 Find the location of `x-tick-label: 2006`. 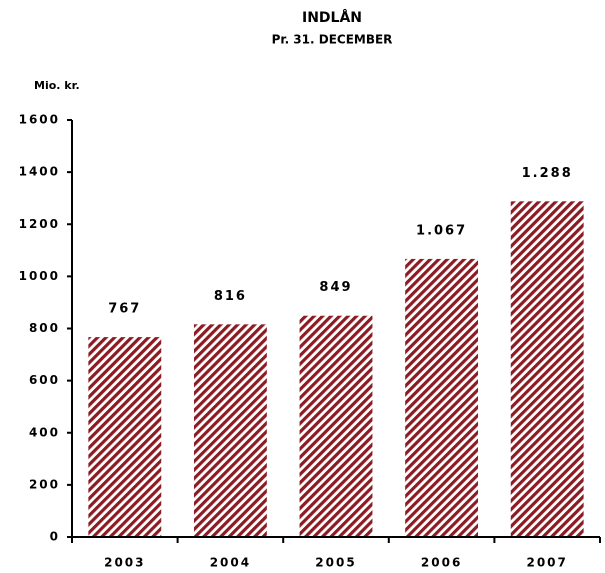

x-tick-label: 2006 is located at coordinates (441, 563).